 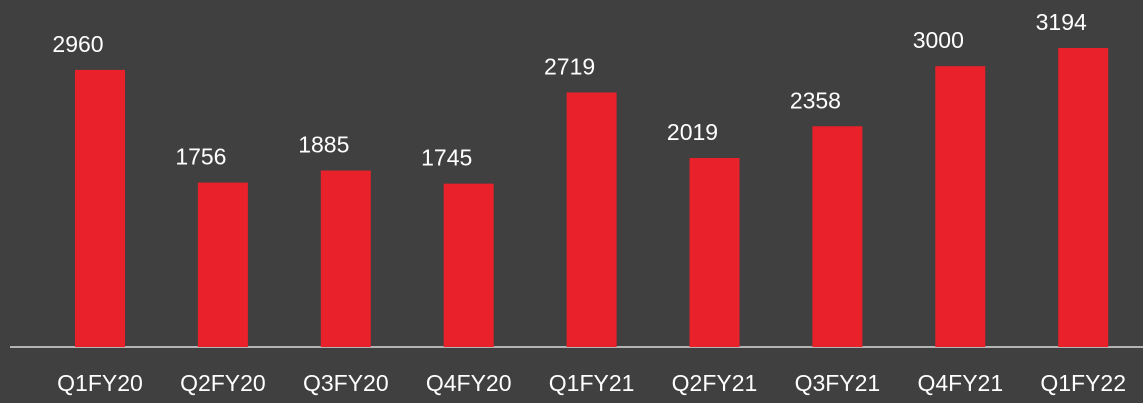 What do you see at coordinates (692, 132) in the screenshot?
I see `value-label: 2019` at bounding box center [692, 132].